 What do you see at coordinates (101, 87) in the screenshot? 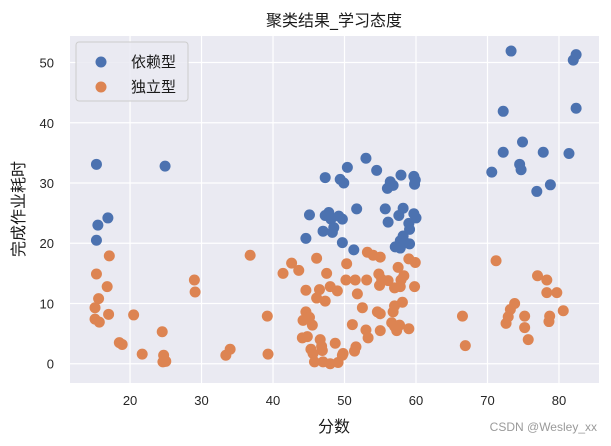
I see `legend-marker-independent` at bounding box center [101, 87].